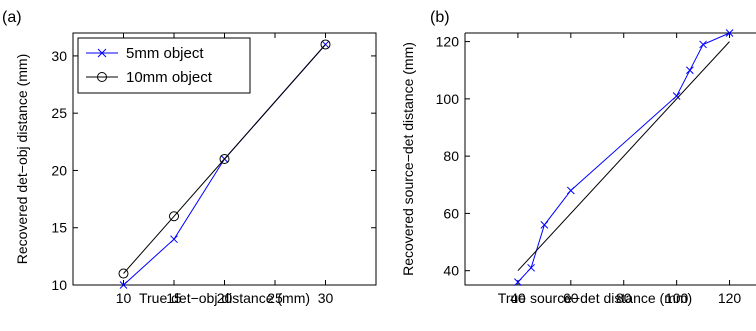  I want to click on panel-a-xtick-label: 25, so click(275, 298).